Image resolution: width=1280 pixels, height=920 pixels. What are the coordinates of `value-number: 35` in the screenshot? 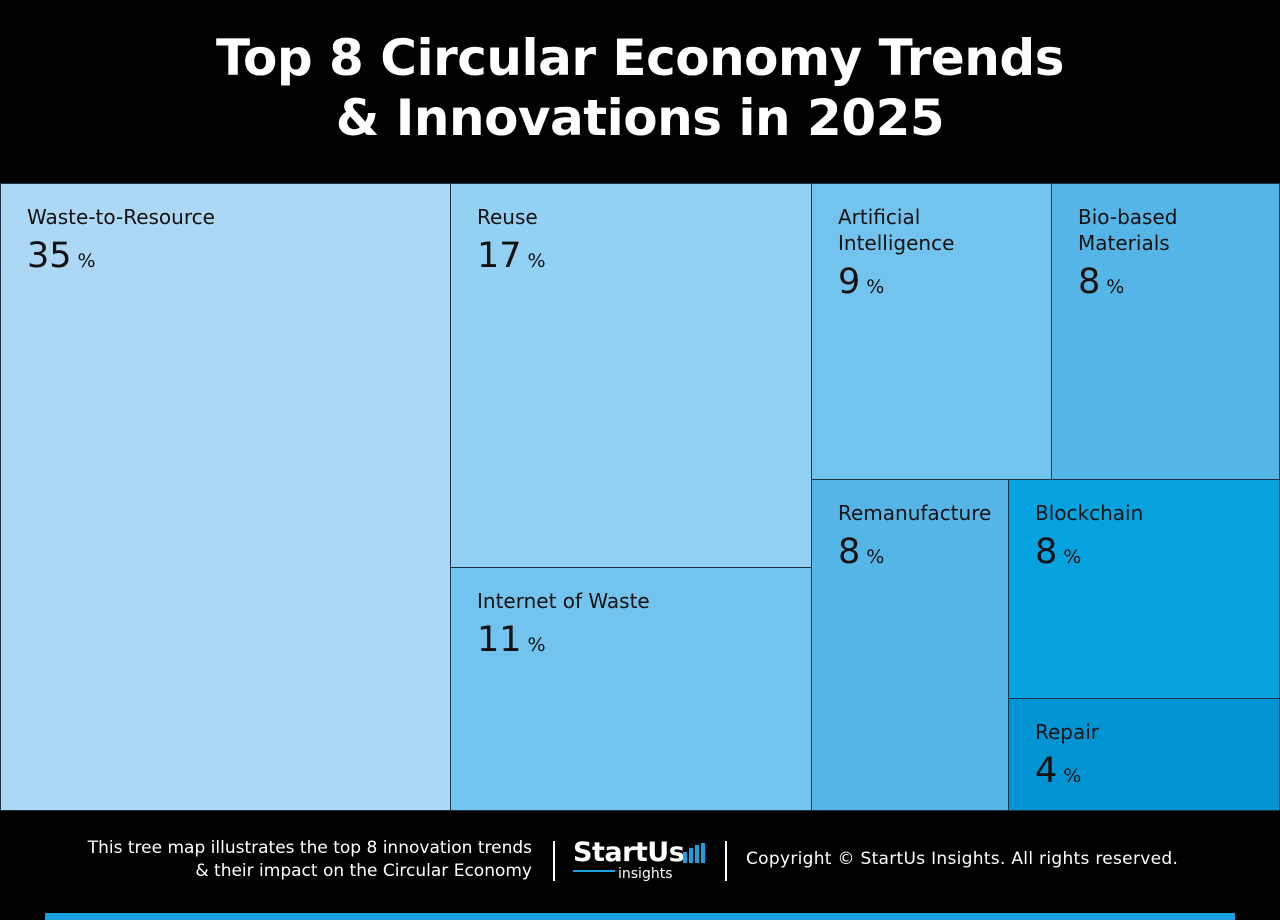 It's located at (49, 256).